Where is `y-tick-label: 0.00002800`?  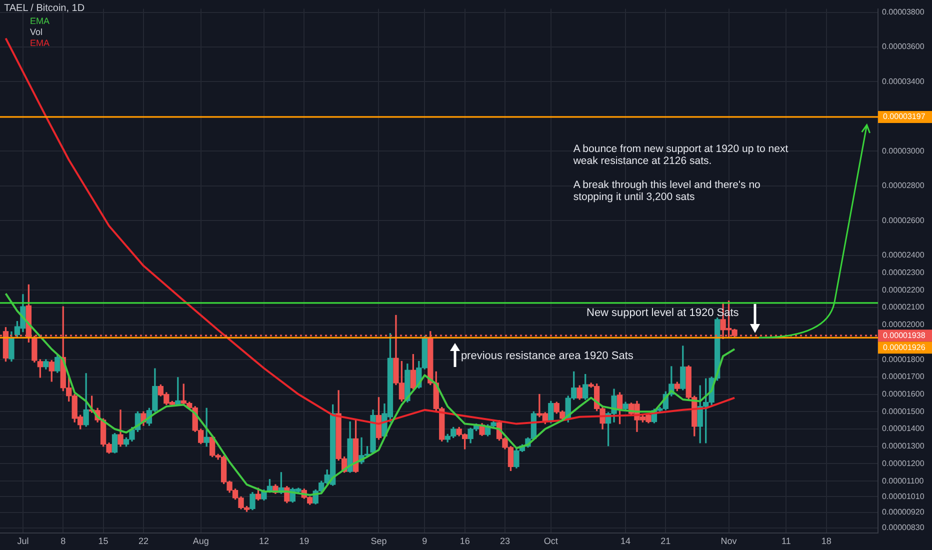 y-tick-label: 0.00002800 is located at coordinates (903, 185).